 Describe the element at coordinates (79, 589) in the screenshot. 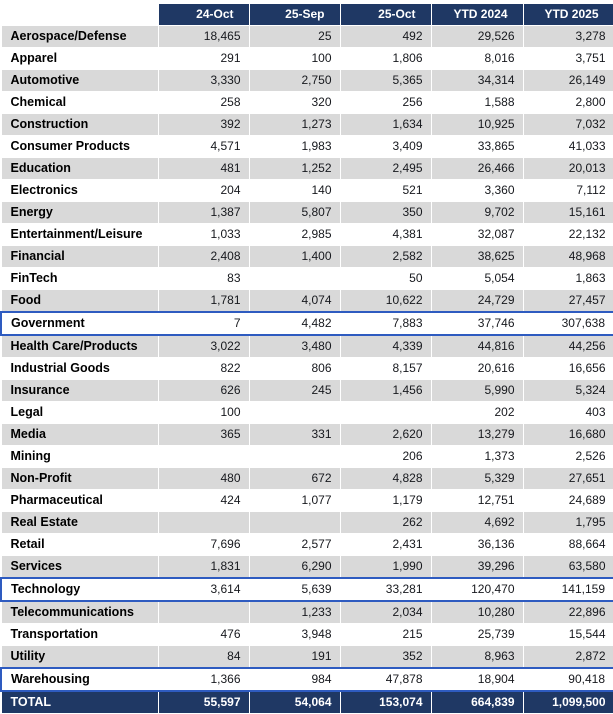

I see `row-label: Technology` at that location.